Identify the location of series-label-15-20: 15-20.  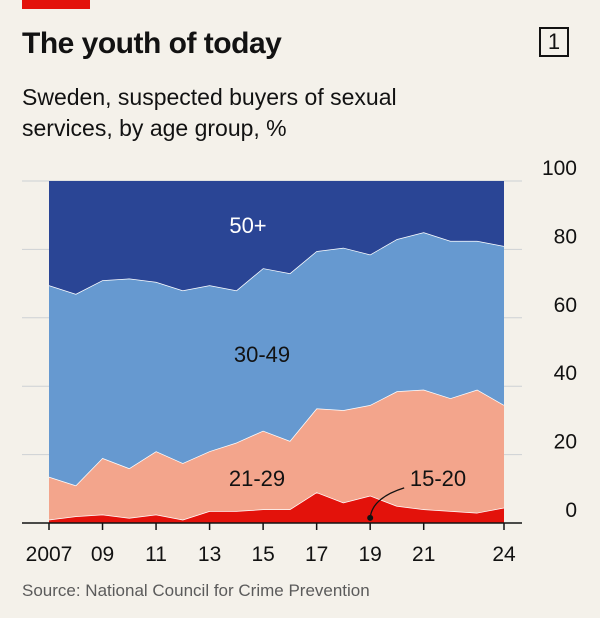
(438, 478).